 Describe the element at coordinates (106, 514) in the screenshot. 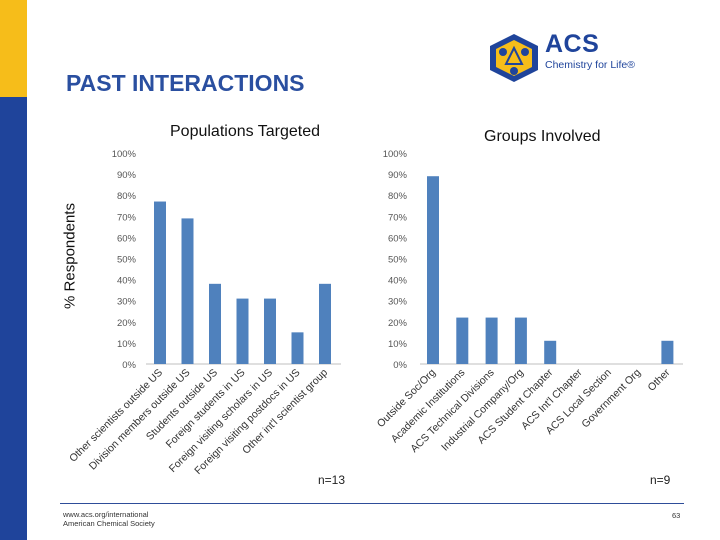

I see `footer-url: www.acs.org/international` at that location.